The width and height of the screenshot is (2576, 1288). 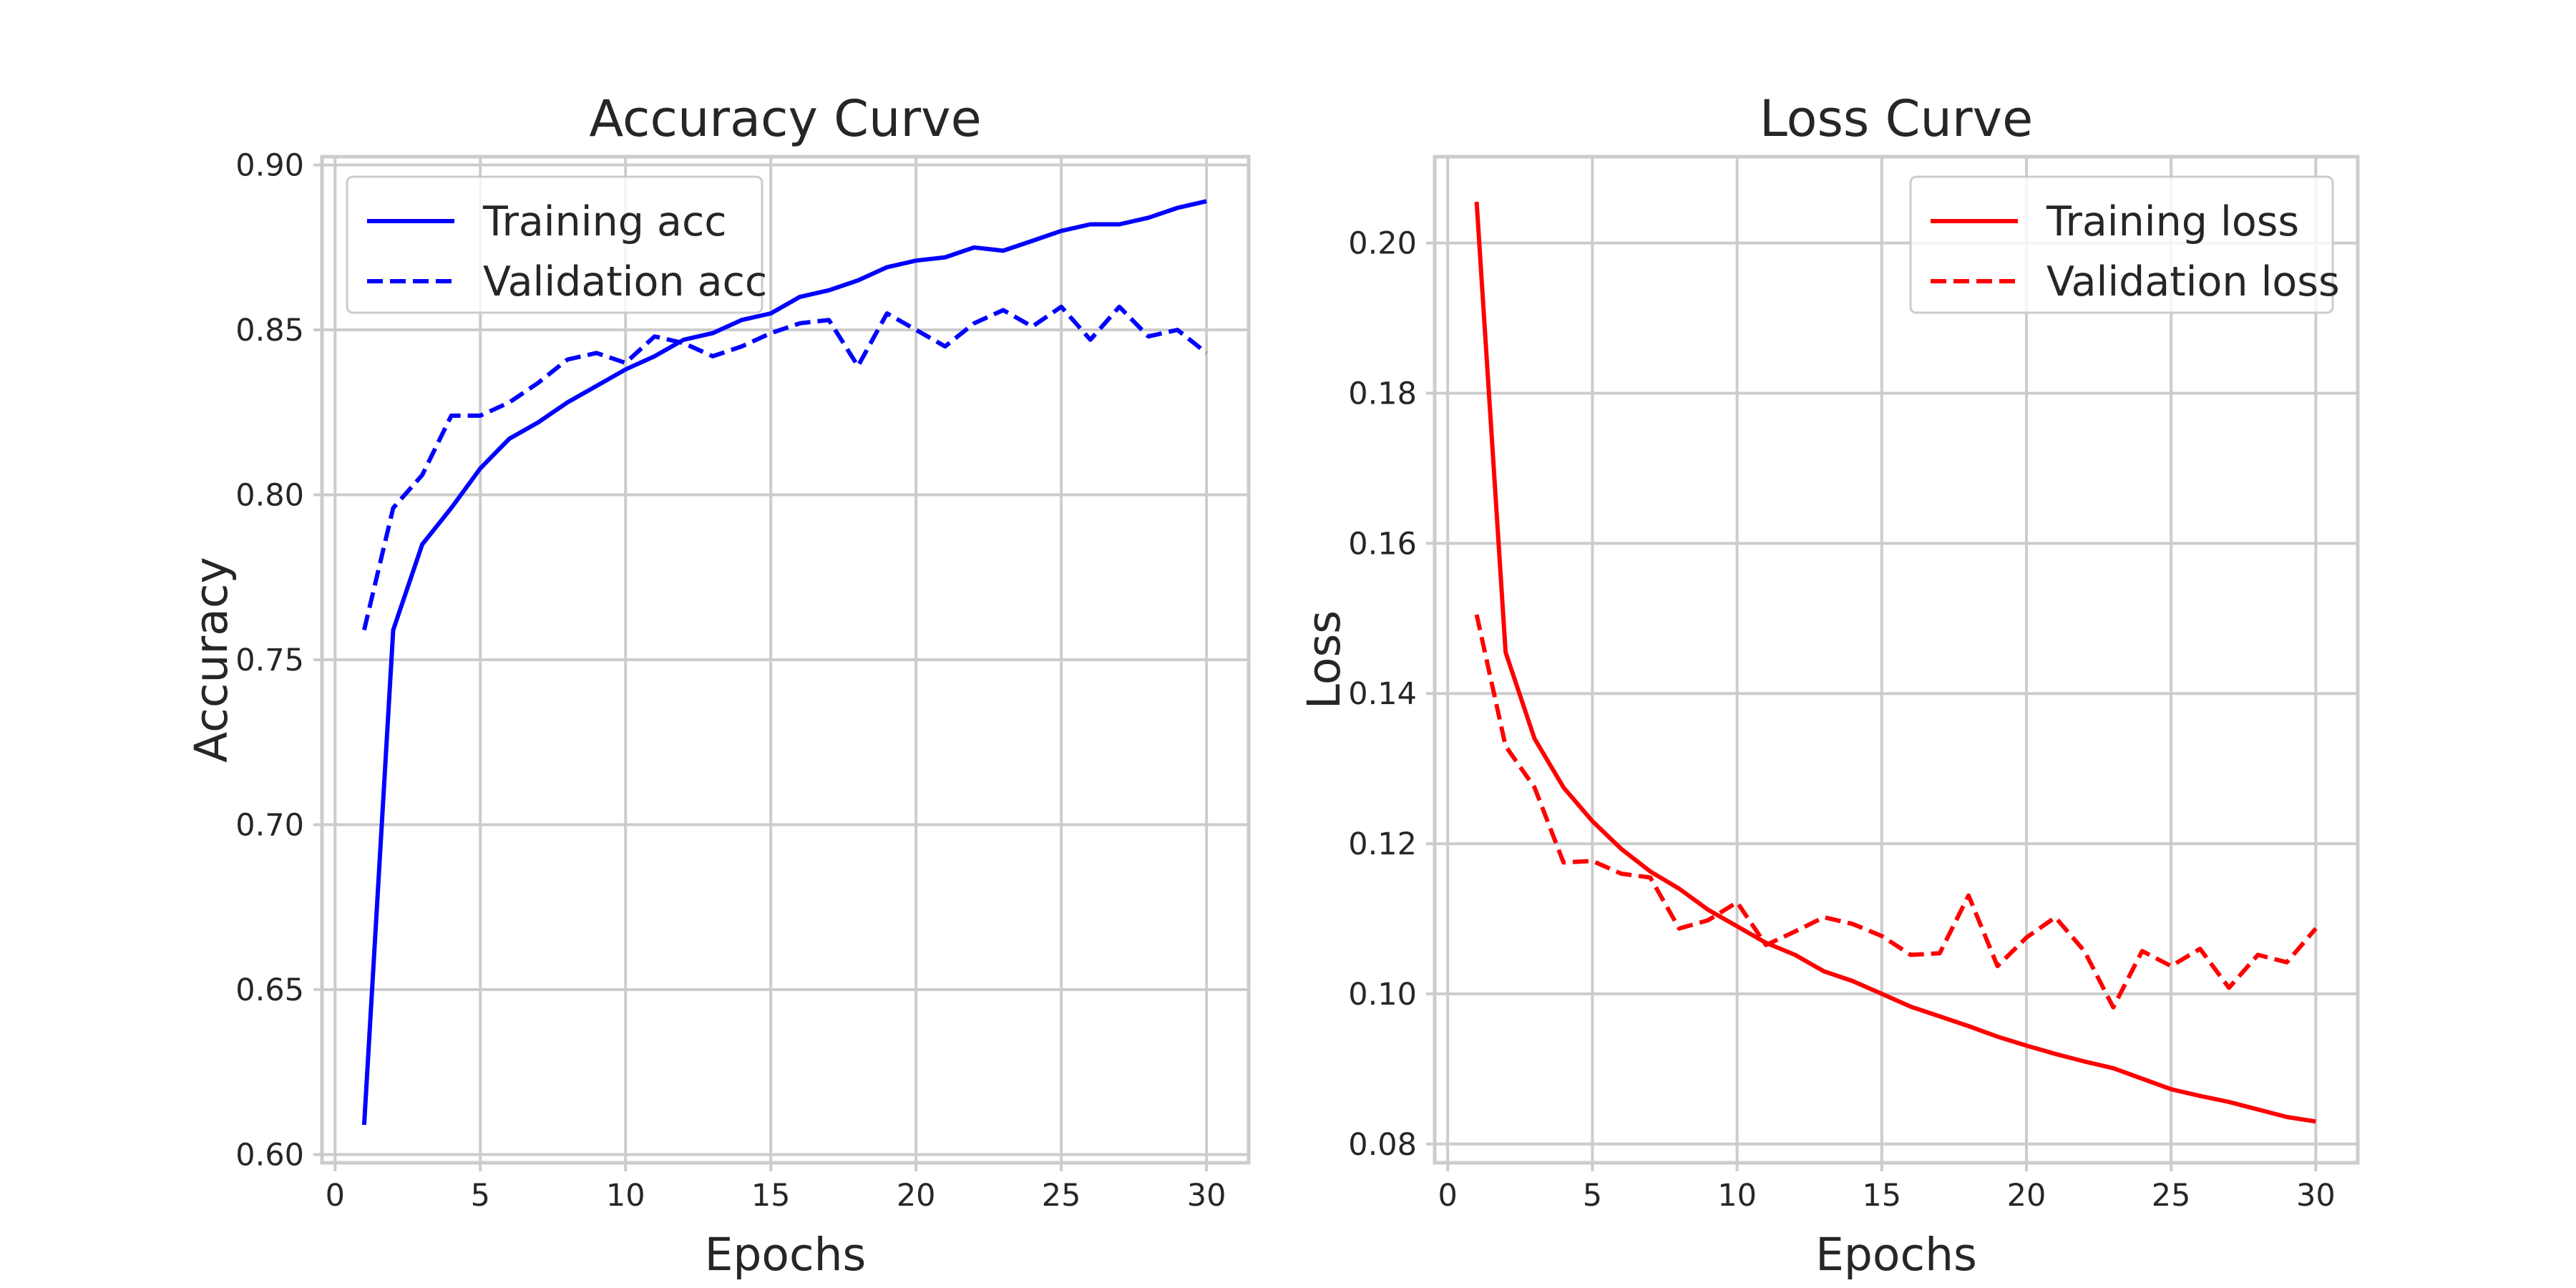 I want to click on accuracy-x-axis-label: Epochs, so click(x=786, y=1255).